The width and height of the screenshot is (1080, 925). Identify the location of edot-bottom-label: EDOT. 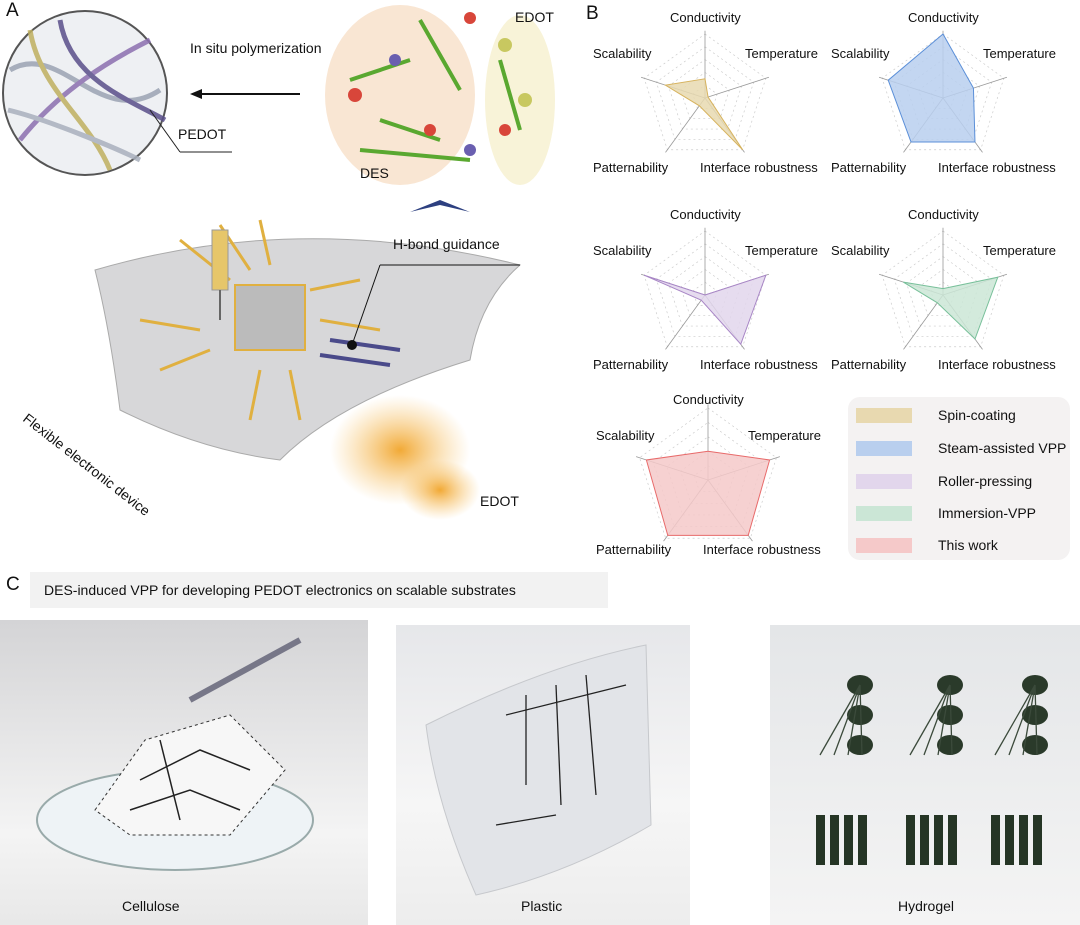
(499, 501).